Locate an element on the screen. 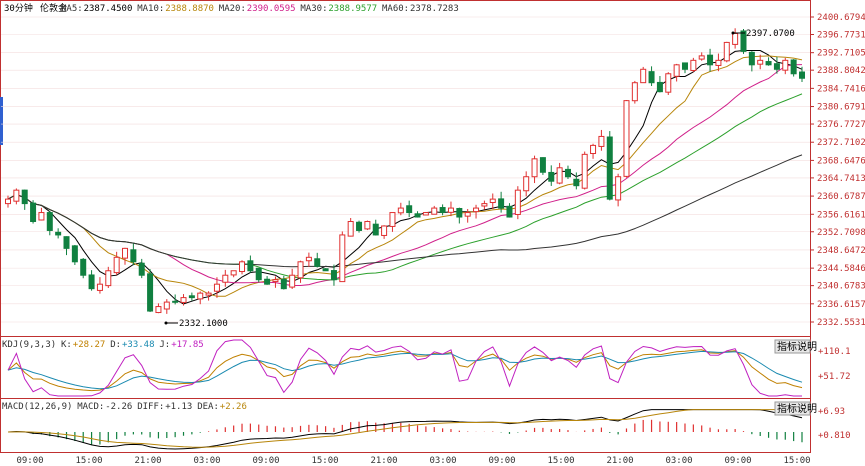 Image resolution: width=865 pixels, height=466 pixels. legend-value: 2390.0595 is located at coordinates (271, 9).